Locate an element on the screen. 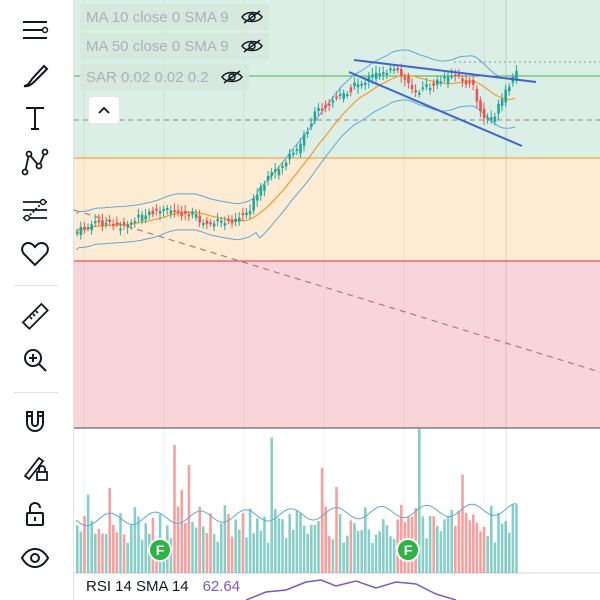  ruler-icon is located at coordinates (35, 316).